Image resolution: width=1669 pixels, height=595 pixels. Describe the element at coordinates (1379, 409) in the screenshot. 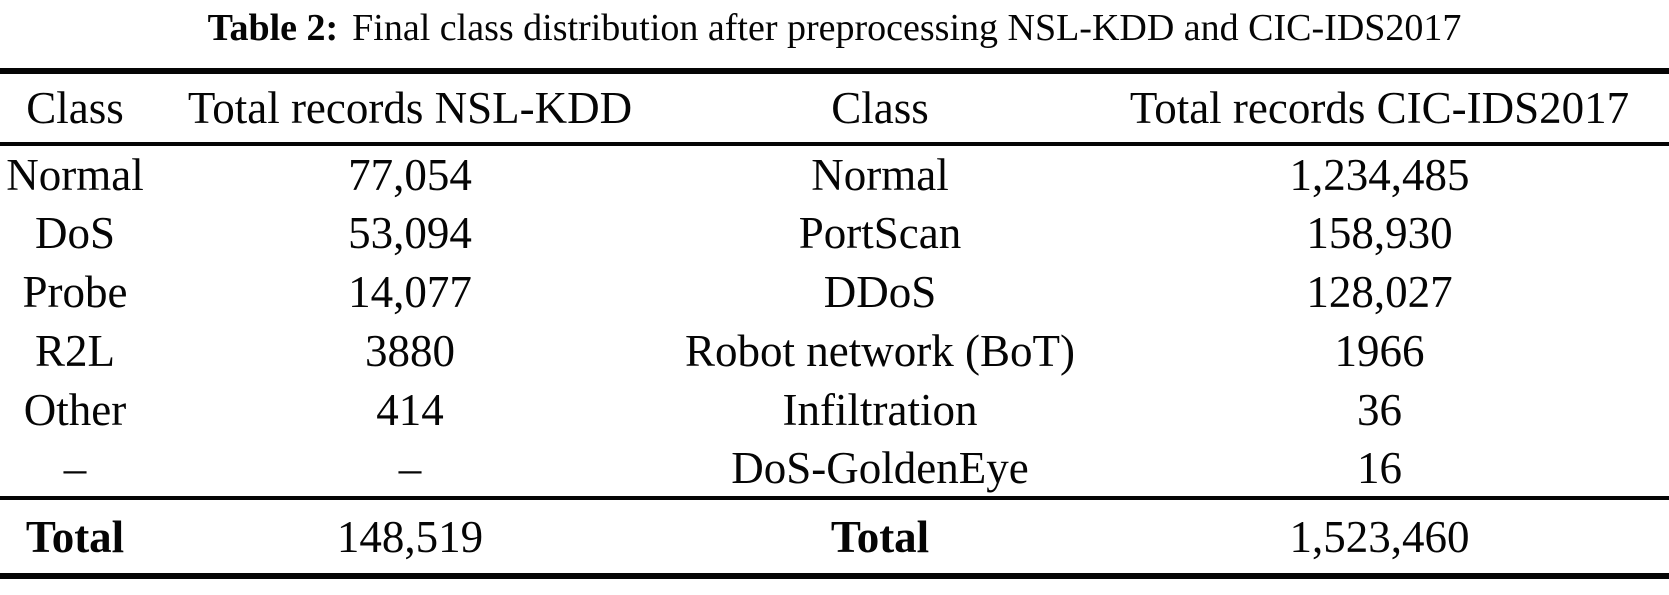

I see `cell-records-cicids: 36` at that location.